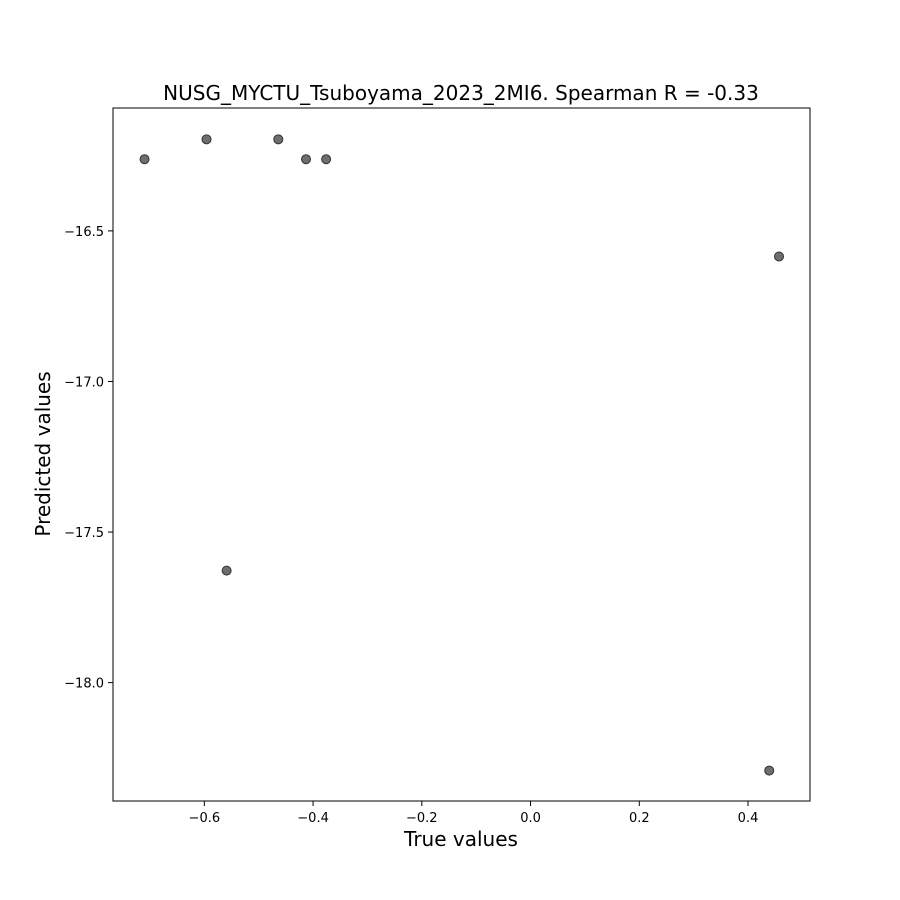 The width and height of the screenshot is (900, 900). I want to click on x-tick-label: −0.6, so click(205, 818).